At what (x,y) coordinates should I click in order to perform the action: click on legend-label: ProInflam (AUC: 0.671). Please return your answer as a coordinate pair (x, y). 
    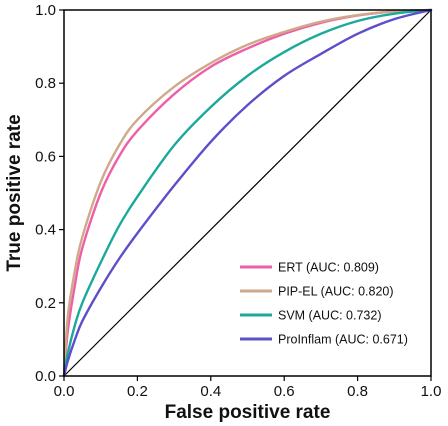
    Looking at the image, I should click on (343, 340).